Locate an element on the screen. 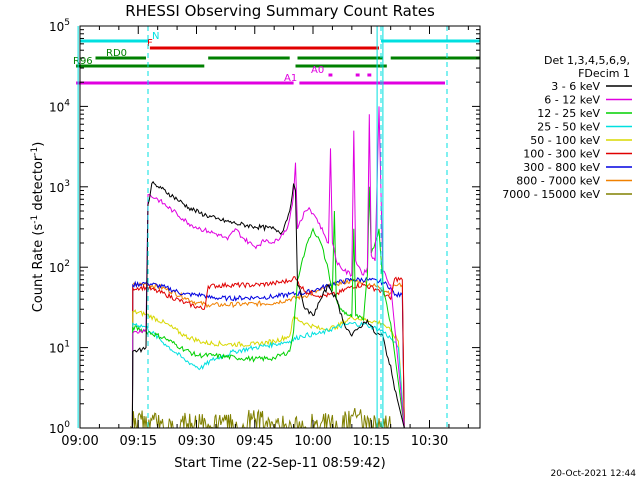  flag-label-RD0: RD0 is located at coordinates (116, 53).